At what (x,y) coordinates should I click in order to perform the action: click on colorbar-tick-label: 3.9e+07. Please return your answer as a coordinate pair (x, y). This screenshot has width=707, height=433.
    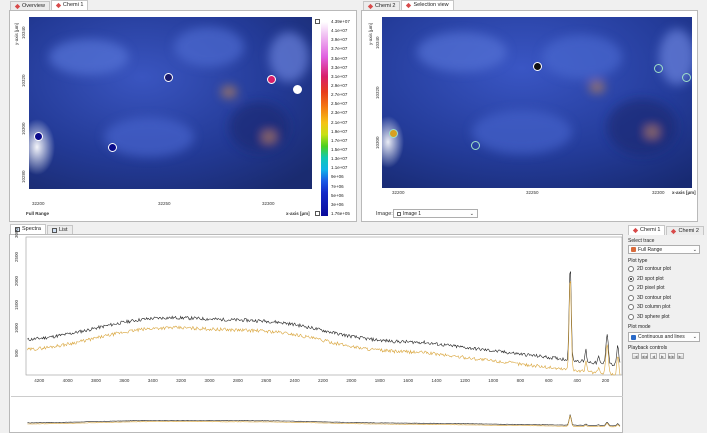
    Looking at the image, I should click on (339, 40).